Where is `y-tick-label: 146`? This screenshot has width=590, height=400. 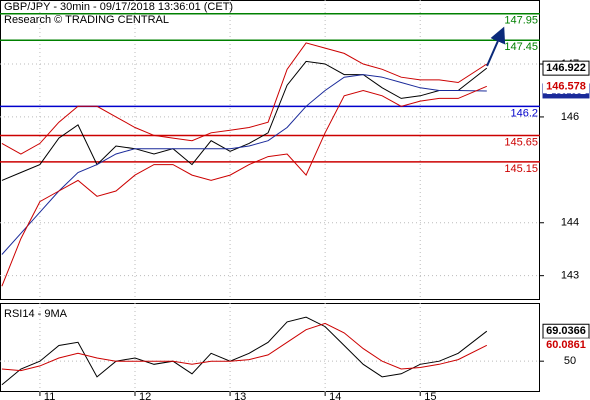 y-tick-label: 146 is located at coordinates (570, 117).